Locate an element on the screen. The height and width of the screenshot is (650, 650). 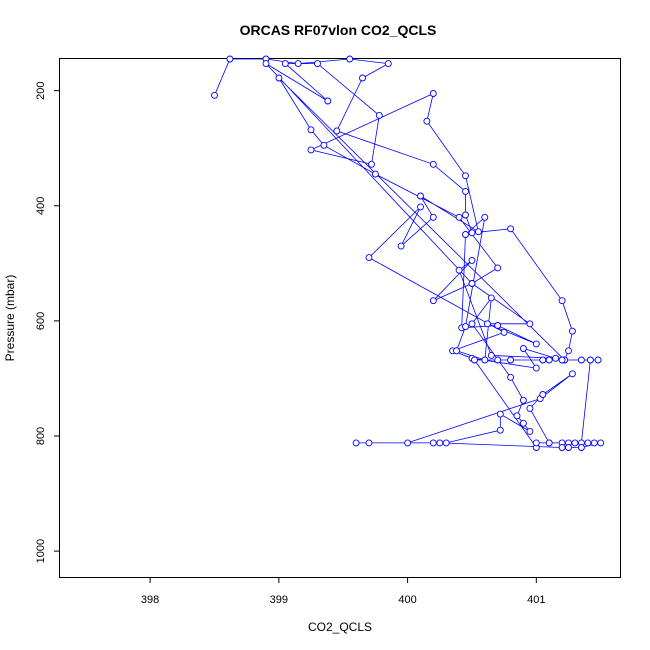
x-axis: 398 399 400 401 is located at coordinates (343, 591).